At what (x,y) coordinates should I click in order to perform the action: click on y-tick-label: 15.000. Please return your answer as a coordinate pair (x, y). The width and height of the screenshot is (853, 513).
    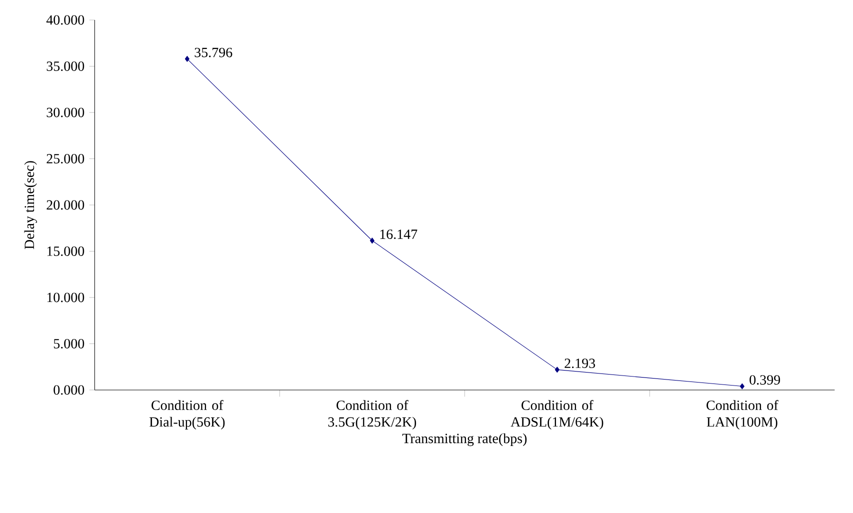
    Looking at the image, I should click on (65, 251).